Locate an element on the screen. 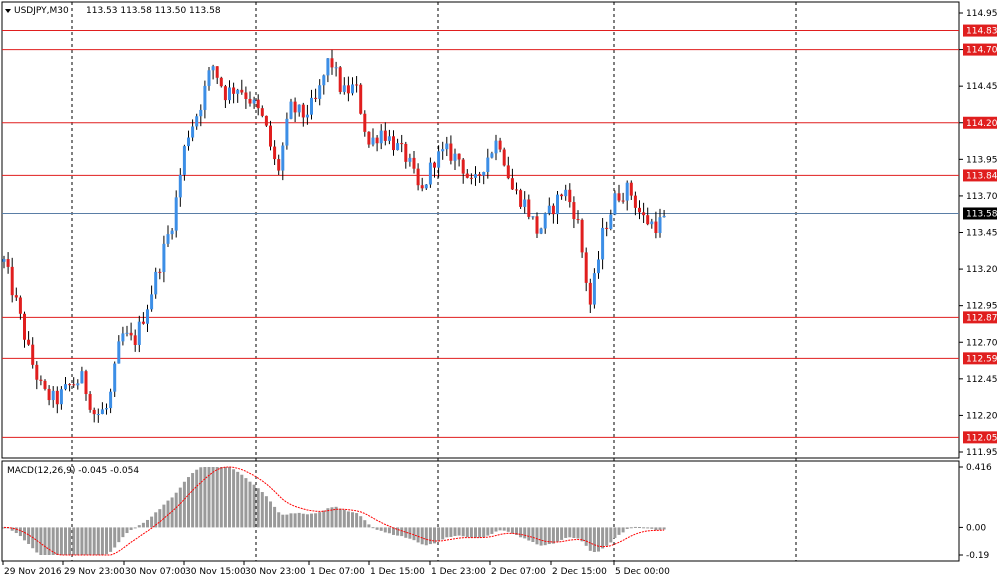 The height and width of the screenshot is (580, 1000). macd-tick-label: 0.00 is located at coordinates (976, 528).